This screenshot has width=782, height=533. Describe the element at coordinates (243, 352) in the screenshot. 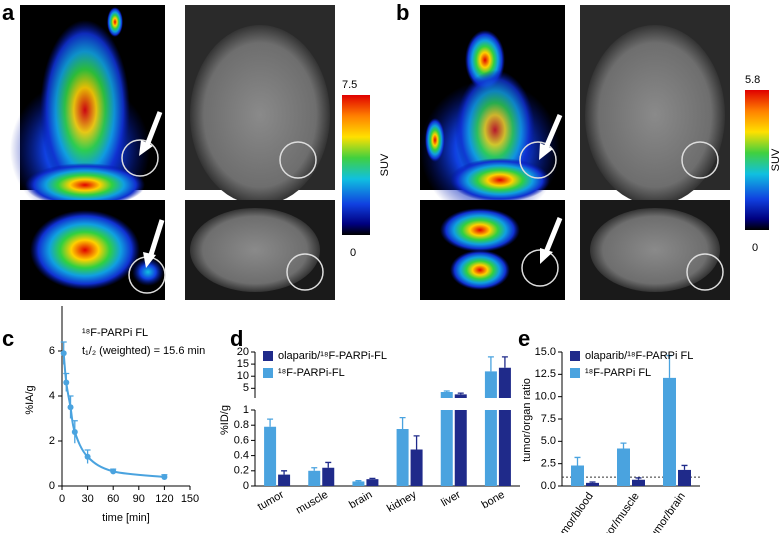

I see `y-tick-label: 20` at that location.